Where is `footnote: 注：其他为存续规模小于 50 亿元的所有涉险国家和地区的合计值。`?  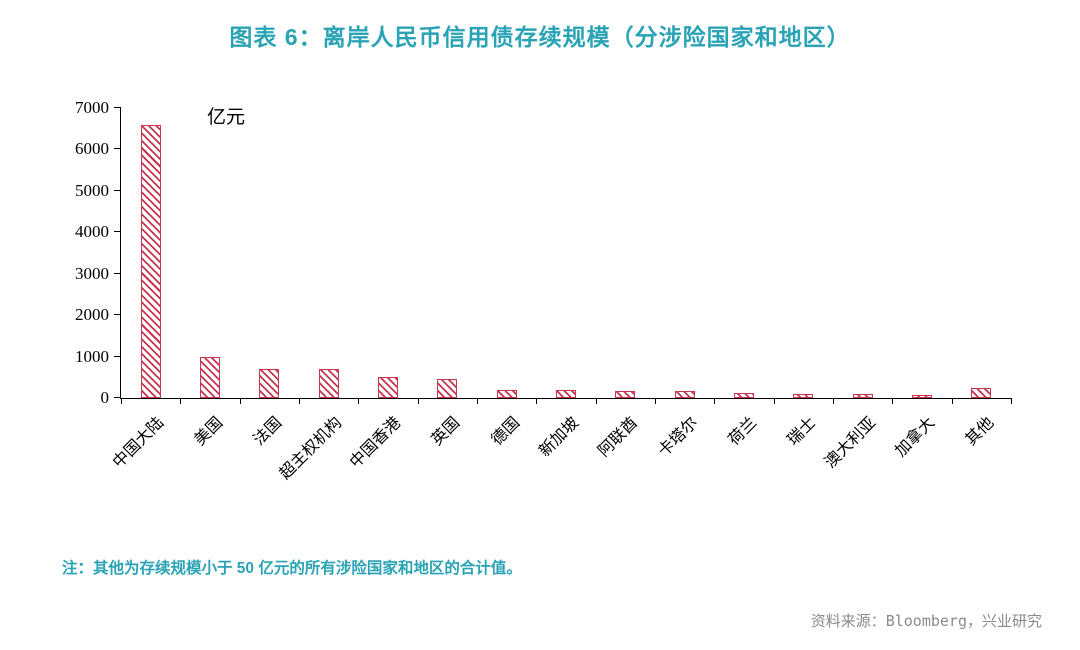 footnote: 注：其他为存续规模小于 50 亿元的所有涉险国家和地区的合计值。 is located at coordinates (292, 568).